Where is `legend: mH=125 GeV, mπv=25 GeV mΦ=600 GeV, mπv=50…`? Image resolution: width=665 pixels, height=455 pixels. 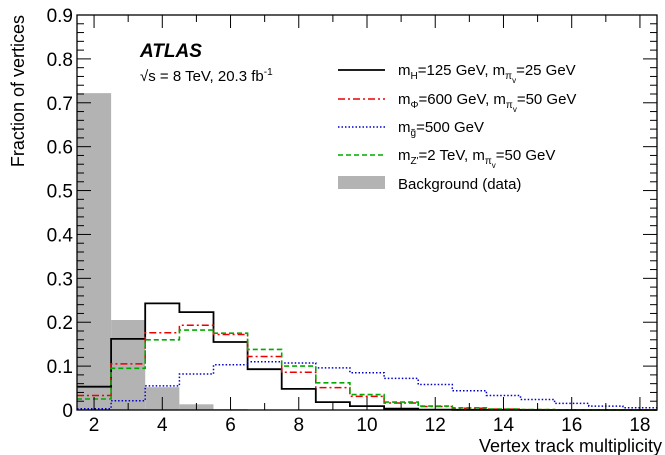
legend: mH=125 GeV, mπv=25 GeV mΦ=600 GeV, mπv=50… is located at coordinates (457, 127).